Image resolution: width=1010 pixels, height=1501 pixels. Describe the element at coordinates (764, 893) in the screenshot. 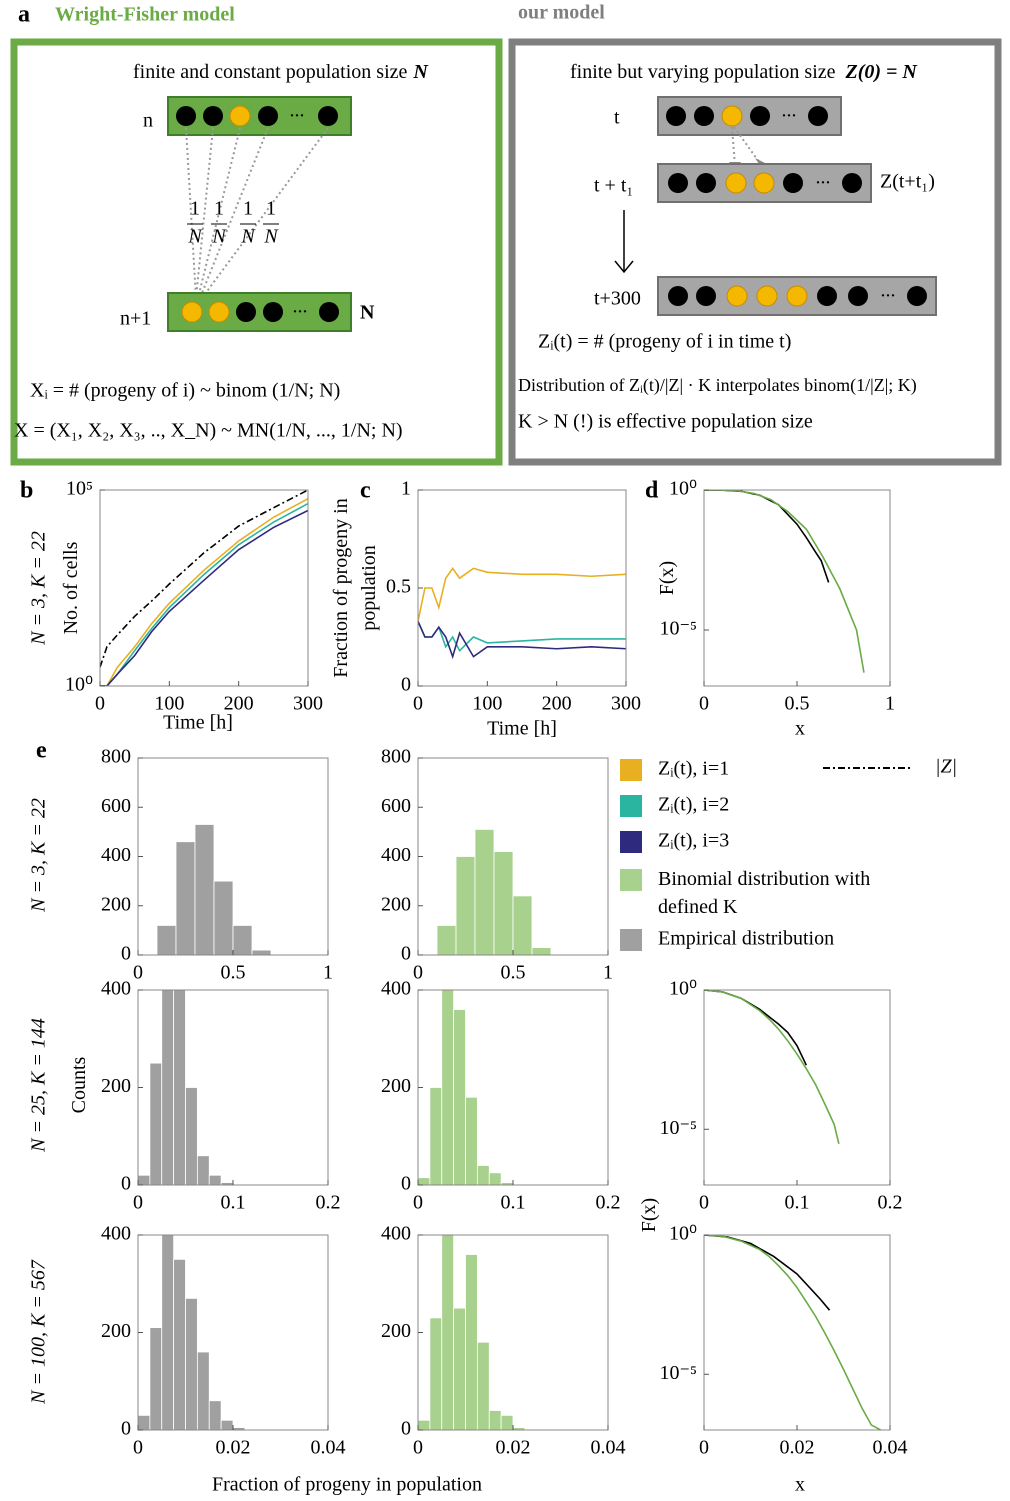

I see `legend-label: Binomial distribution with defined K` at that location.